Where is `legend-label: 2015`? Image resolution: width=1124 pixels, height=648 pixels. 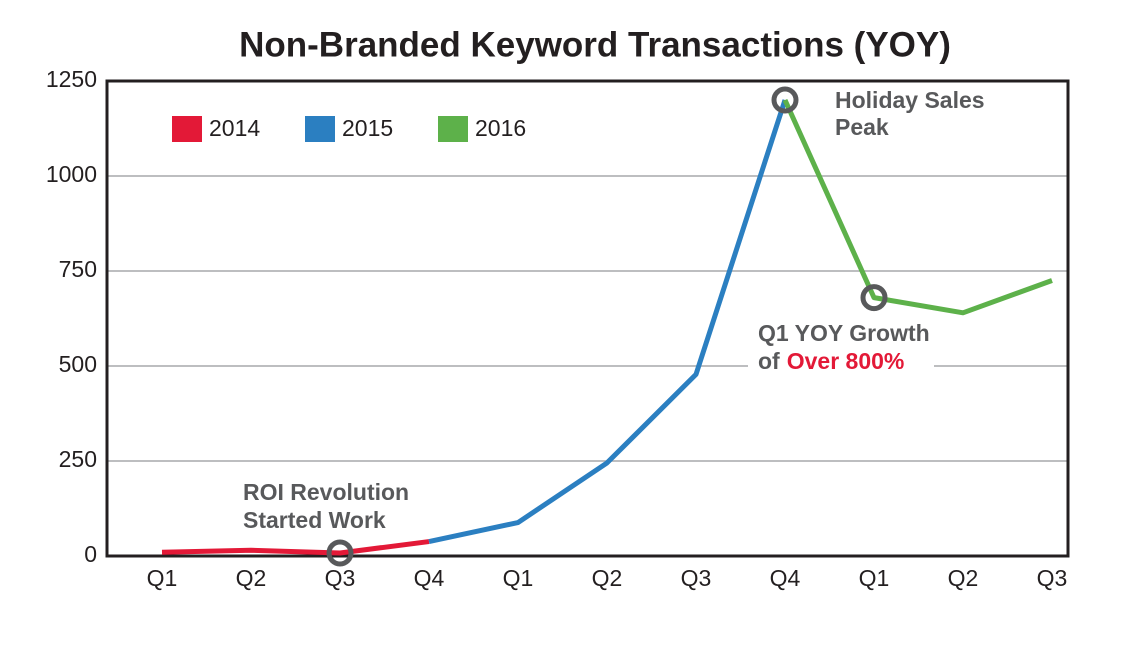 legend-label: 2015 is located at coordinates (367, 128).